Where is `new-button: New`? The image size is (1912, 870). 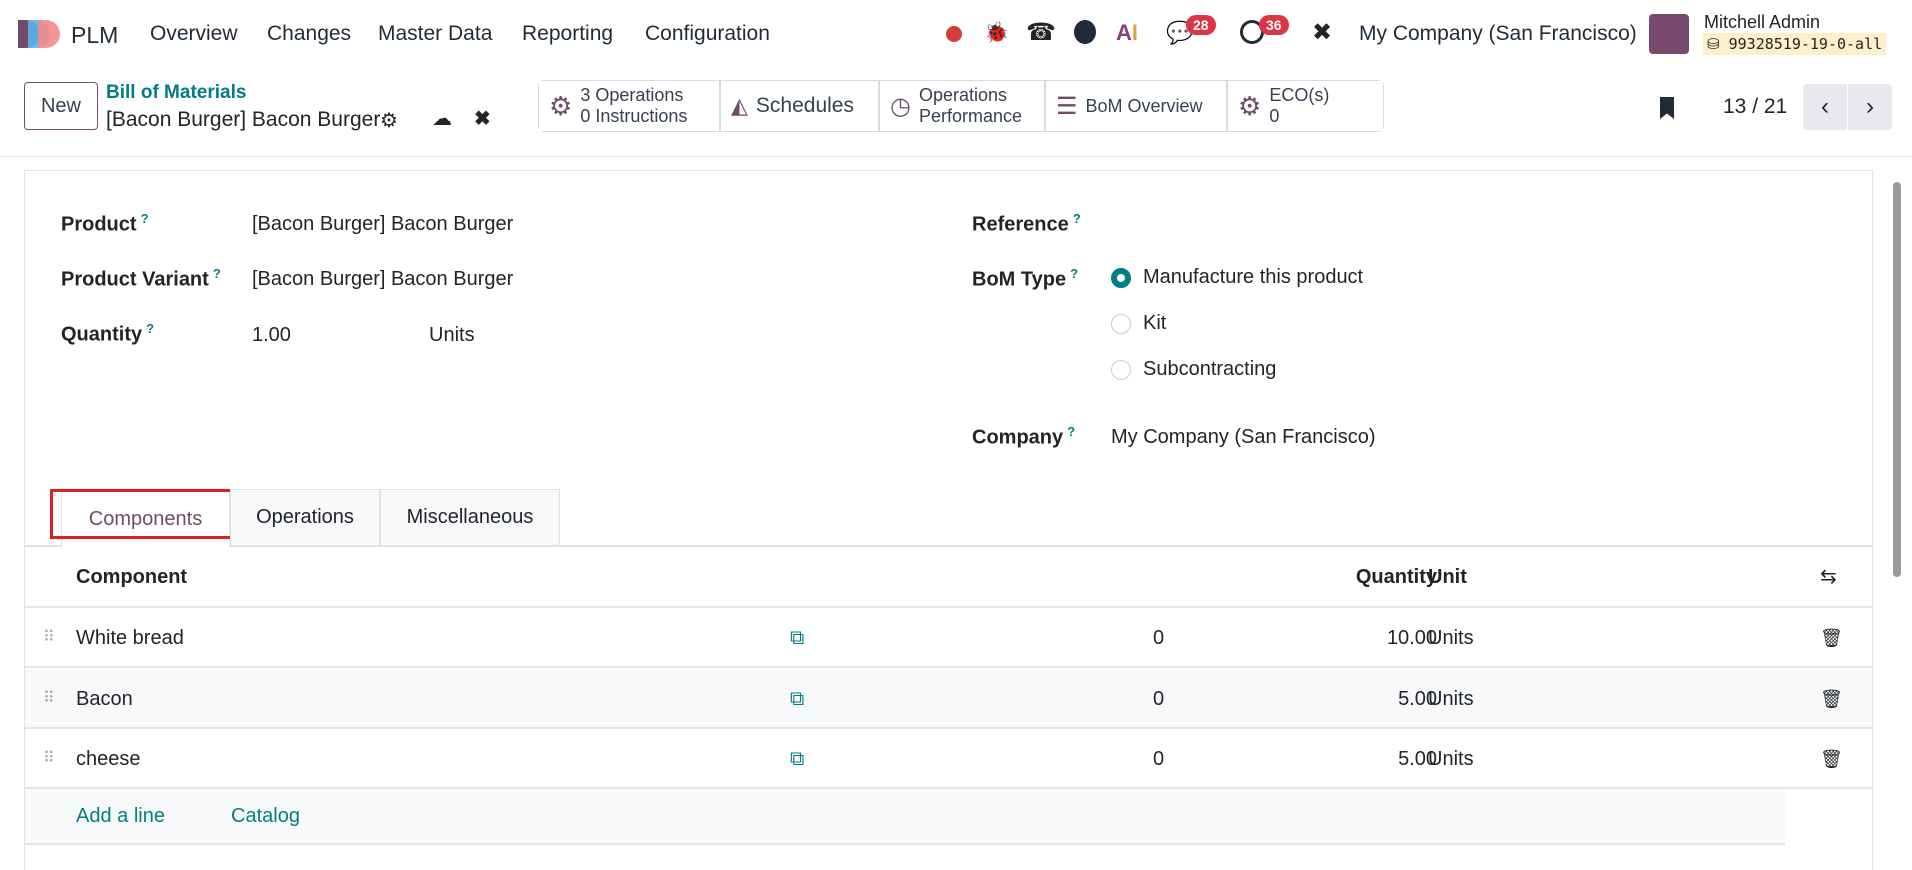 new-button: New is located at coordinates (61, 106).